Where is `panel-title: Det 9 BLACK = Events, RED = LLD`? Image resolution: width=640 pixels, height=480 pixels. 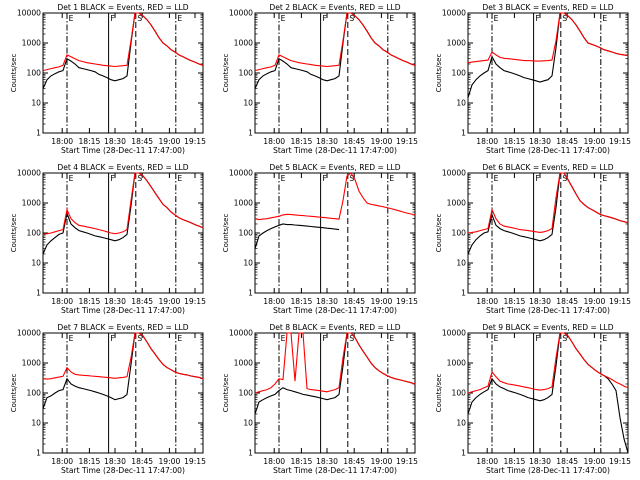 panel-title: Det 9 BLACK = Events, RED = LLD is located at coordinates (547, 327).